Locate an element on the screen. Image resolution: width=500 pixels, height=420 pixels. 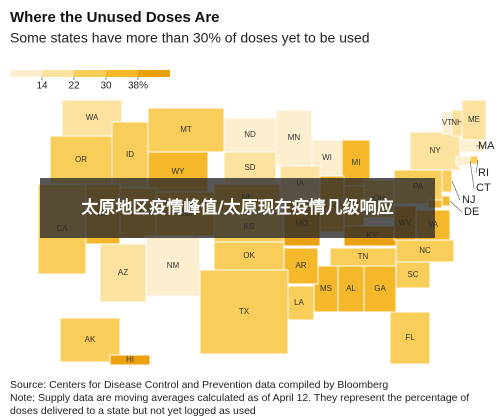
state-label: AR is located at coordinates (300, 265).